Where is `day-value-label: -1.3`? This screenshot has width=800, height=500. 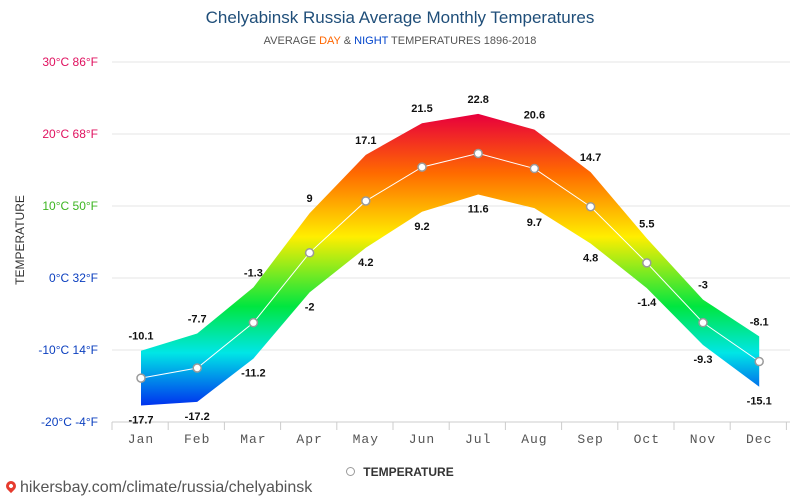
day-value-label: -1.3 is located at coordinates (253, 273).